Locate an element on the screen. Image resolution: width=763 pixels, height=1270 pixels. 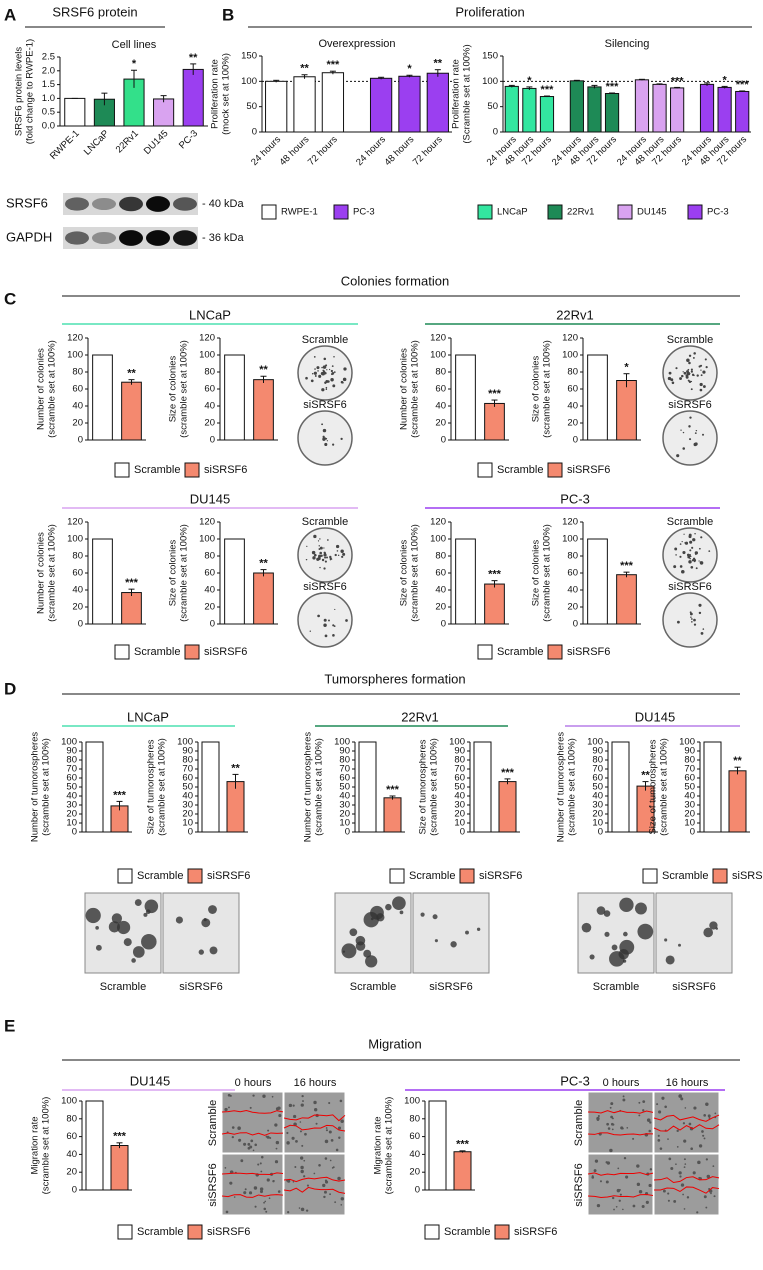
y-axis-label: Migration rate is located at coordinates (35, 1145).